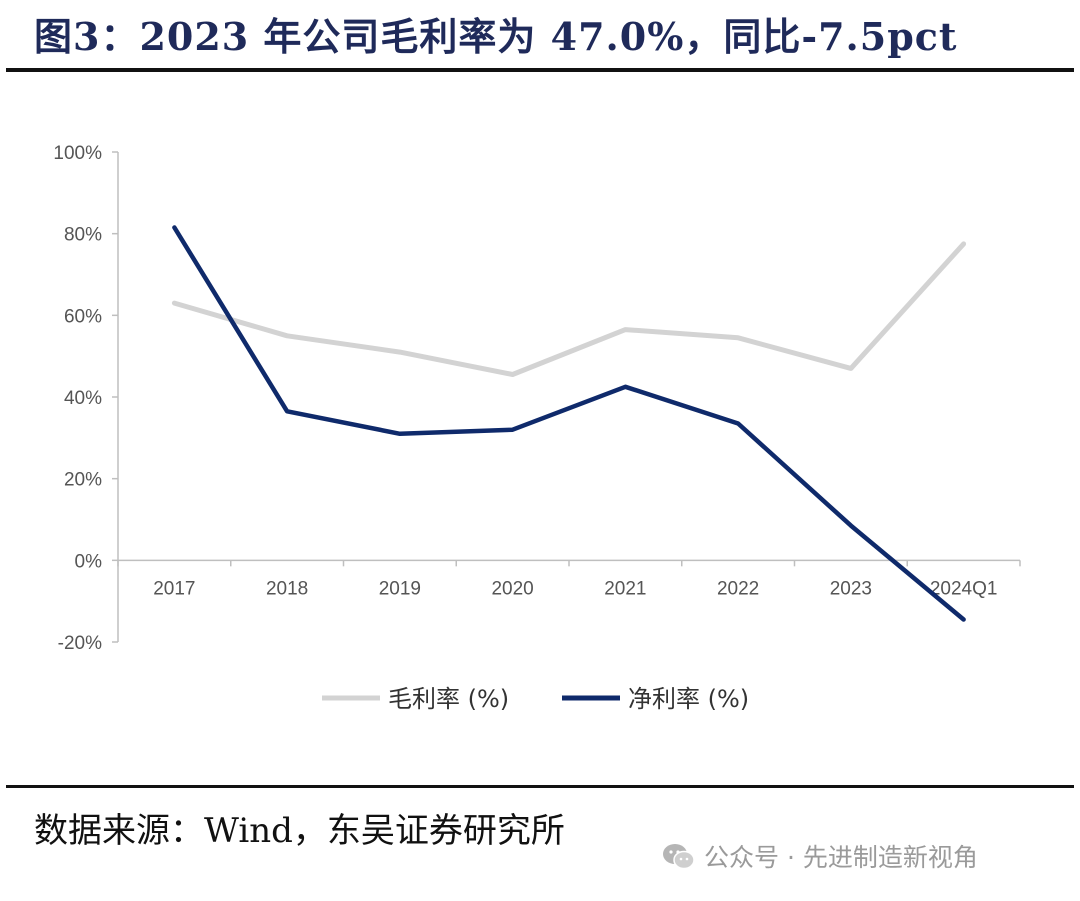  Describe the element at coordinates (83, 235) in the screenshot. I see `y-tick-label: 80%` at that location.